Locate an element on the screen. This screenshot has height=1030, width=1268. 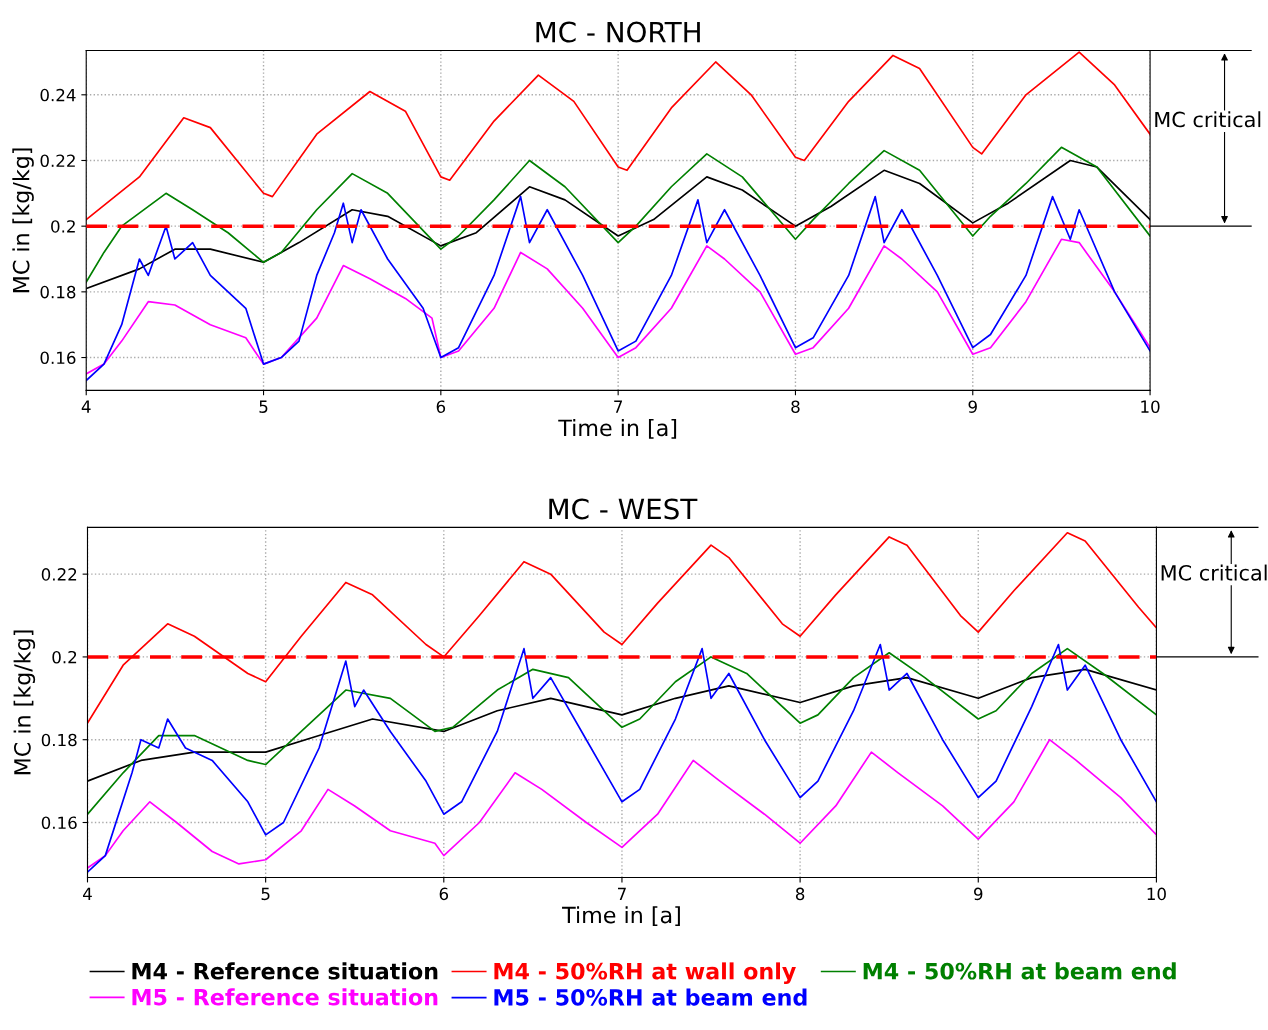
legend-label: M4 - 50%RH at wall only is located at coordinates (645, 973).